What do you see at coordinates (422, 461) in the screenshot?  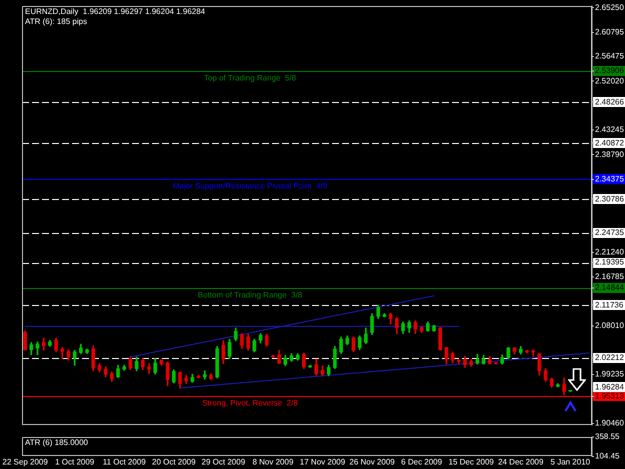 I see `x-tick-label: 6 Dec 2009` at bounding box center [422, 461].